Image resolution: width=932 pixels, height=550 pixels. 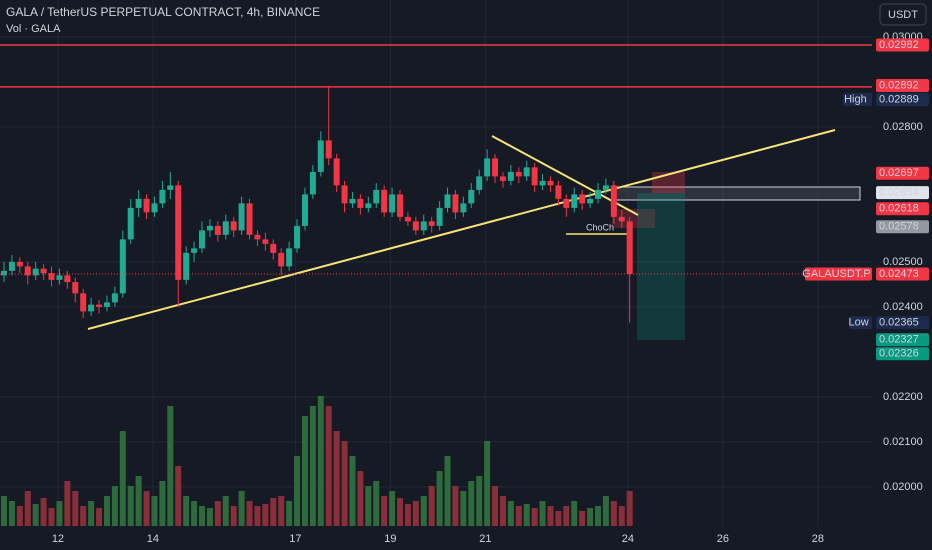 I want to click on currency-label: USDT, so click(x=903, y=15).